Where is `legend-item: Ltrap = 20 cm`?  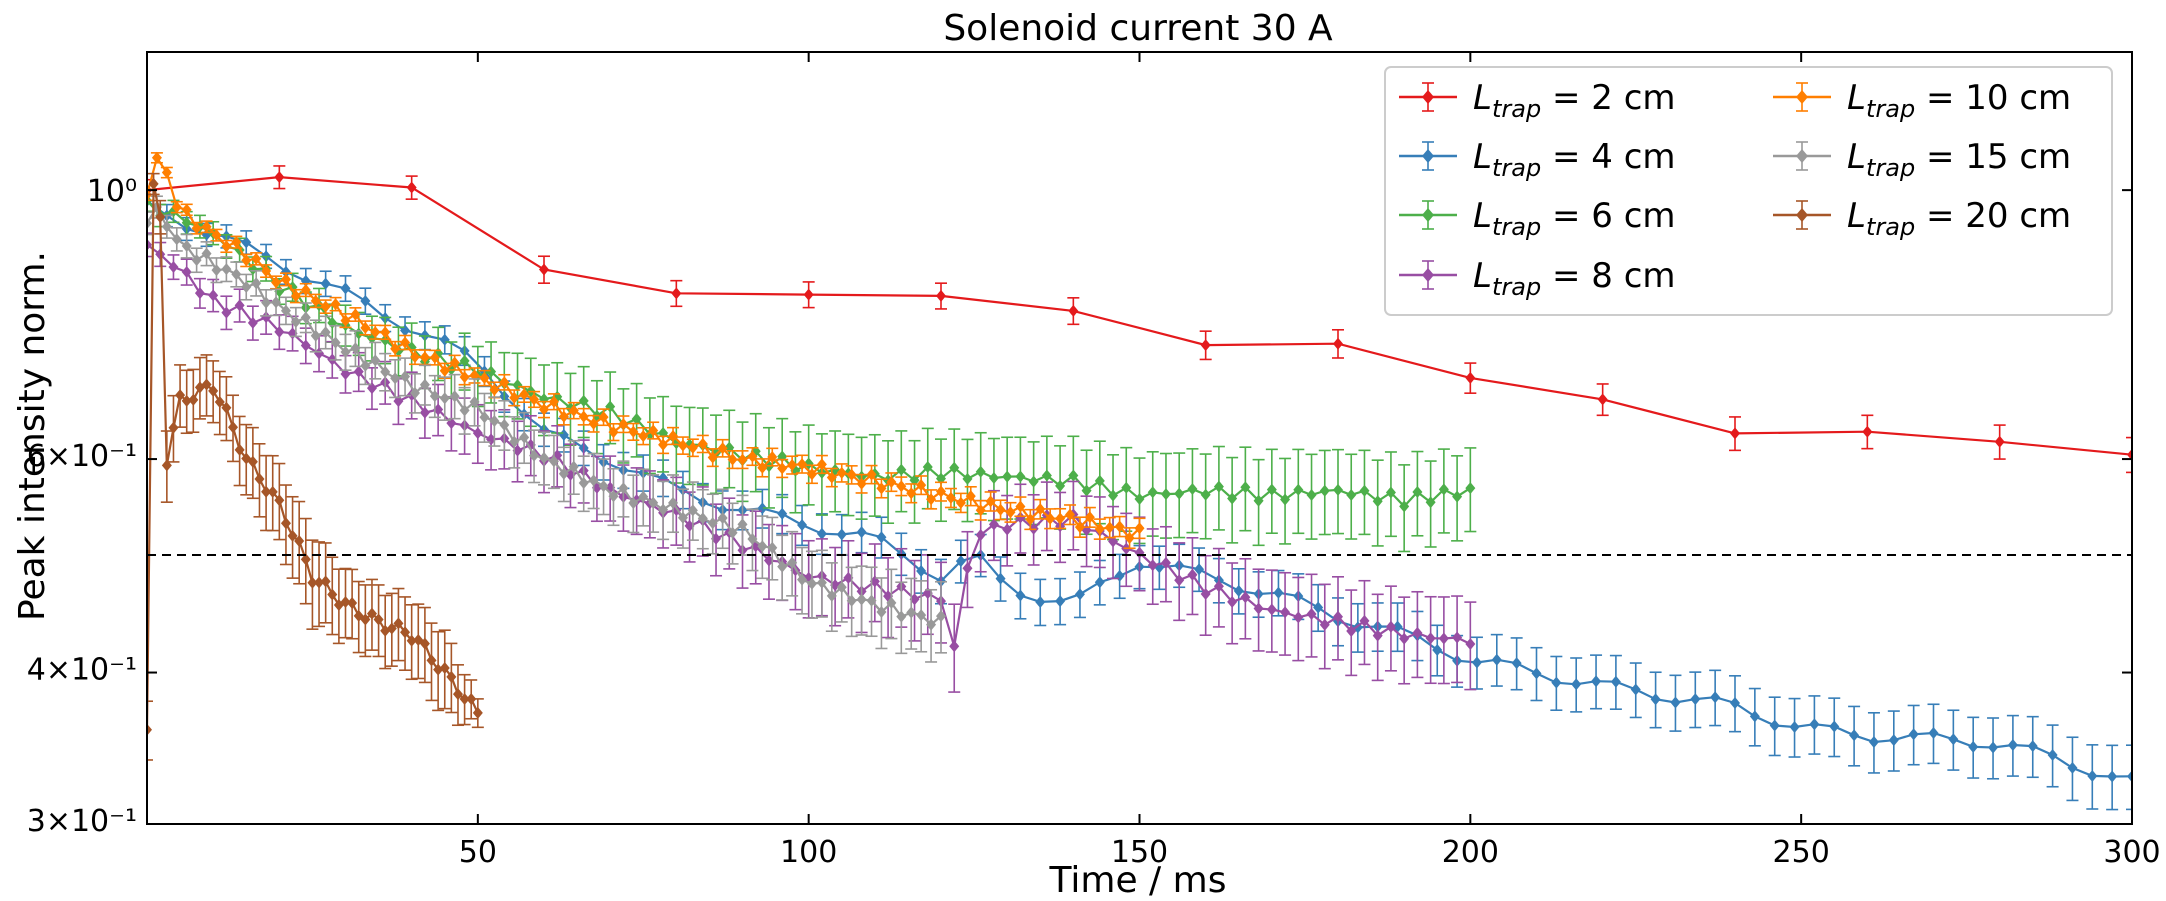 legend-item: Ltrap = 20 cm is located at coordinates (1922, 218).